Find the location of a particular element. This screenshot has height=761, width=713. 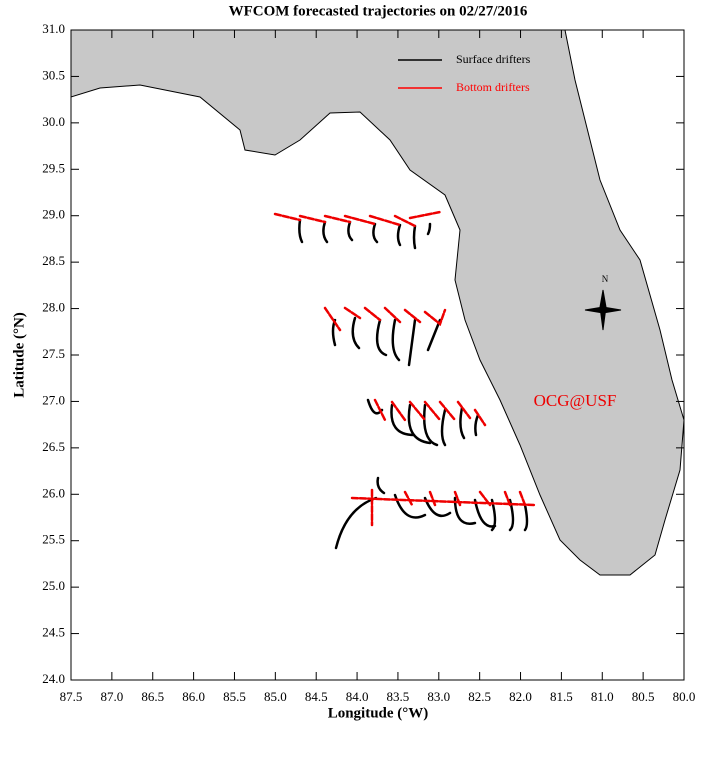

x-tick-label: 80.5 is located at coordinates (643, 696).